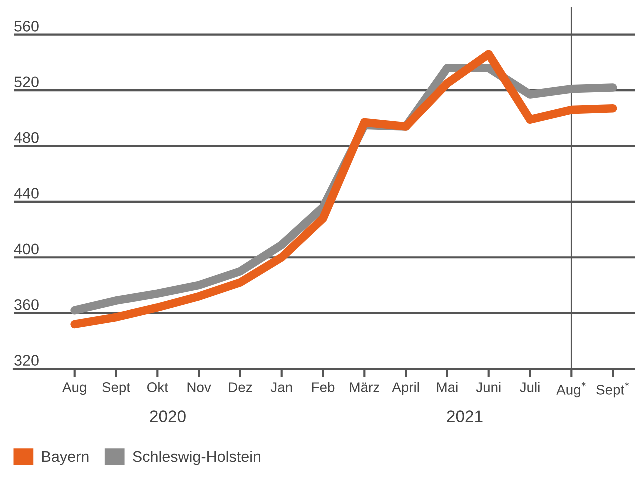  I want to click on legend-label: Bayern, so click(65, 459).